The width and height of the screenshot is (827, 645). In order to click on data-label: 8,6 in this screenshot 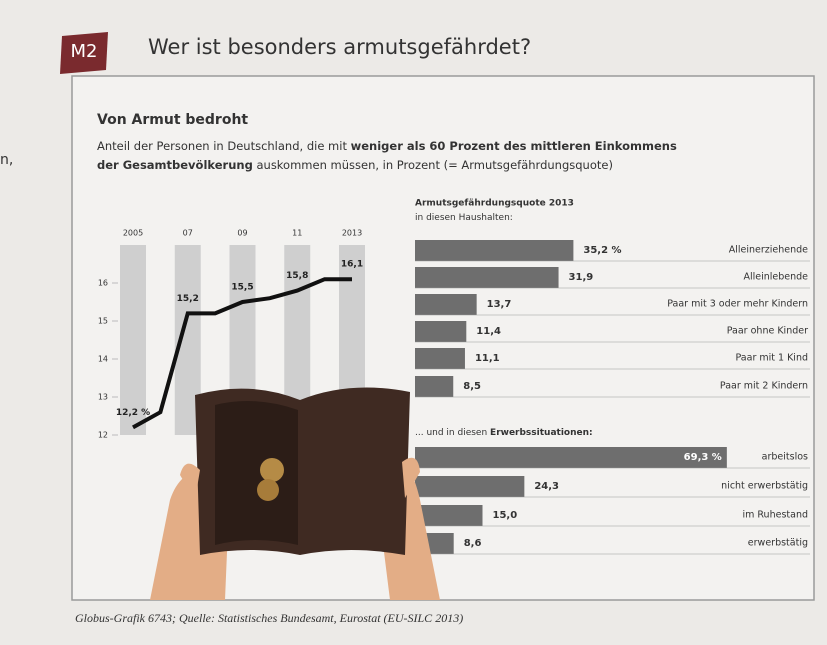, I will do `click(473, 543)`.